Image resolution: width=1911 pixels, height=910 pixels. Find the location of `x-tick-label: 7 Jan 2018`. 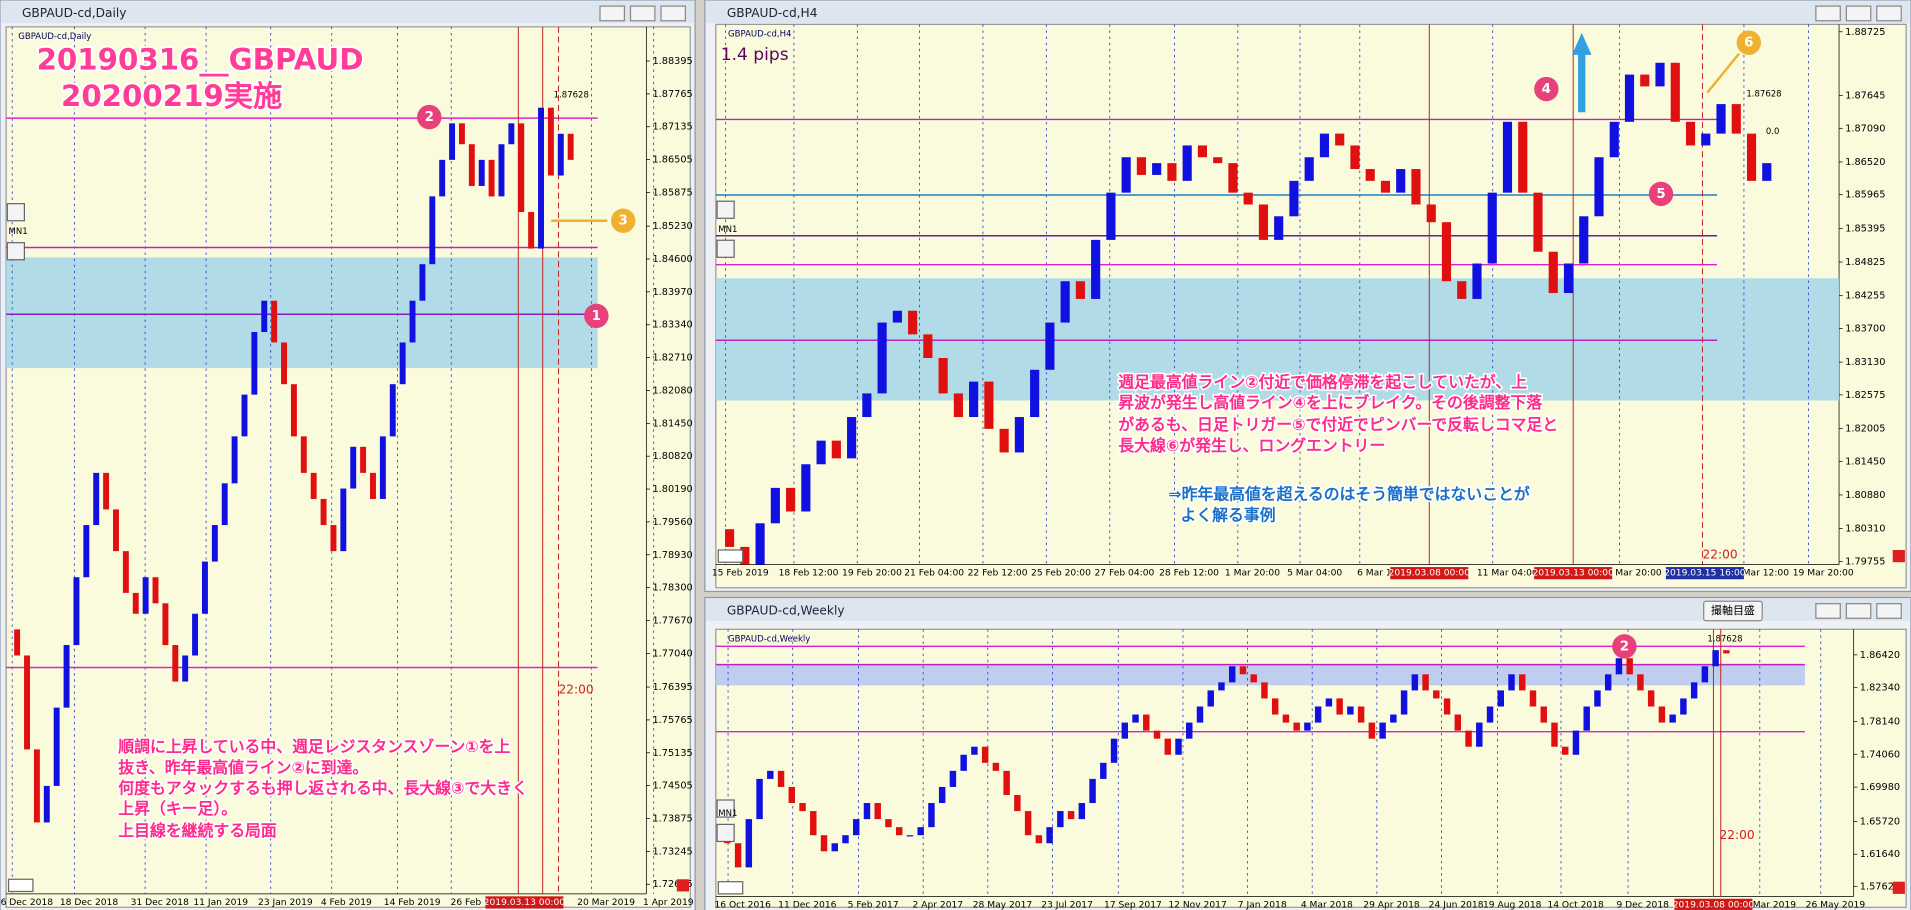

x-tick-label: 7 Jan 2018 is located at coordinates (1262, 905).